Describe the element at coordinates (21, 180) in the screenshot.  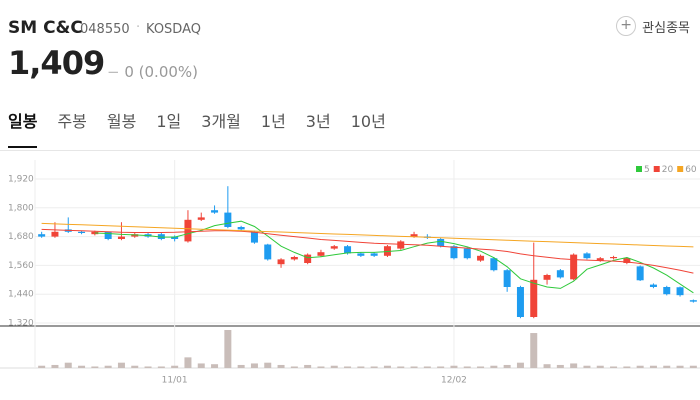
I see `y-tick-label: 1,920` at that location.